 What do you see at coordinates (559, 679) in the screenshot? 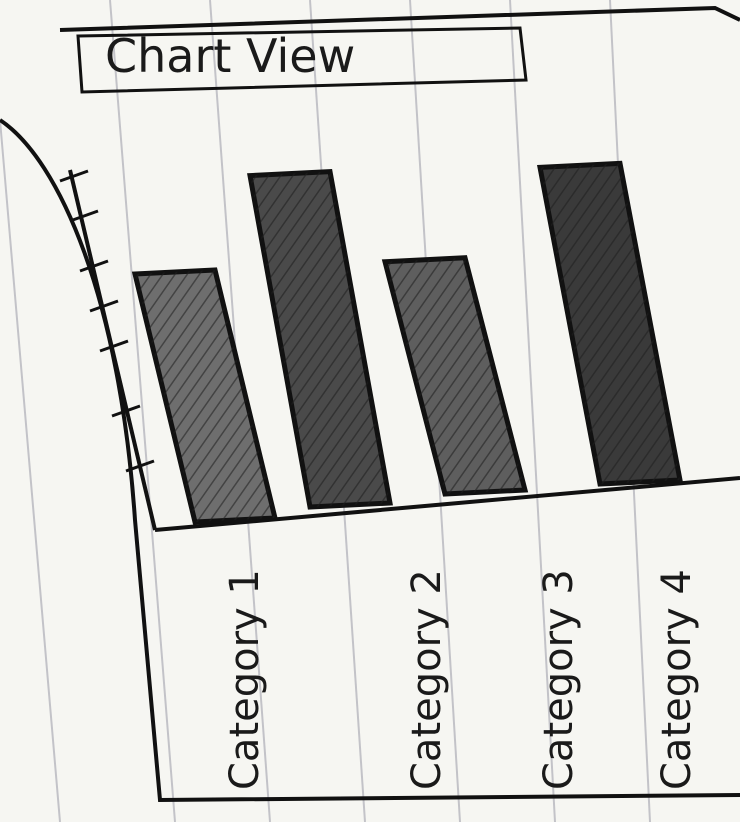
I see `category-label: Category 3` at bounding box center [559, 679].